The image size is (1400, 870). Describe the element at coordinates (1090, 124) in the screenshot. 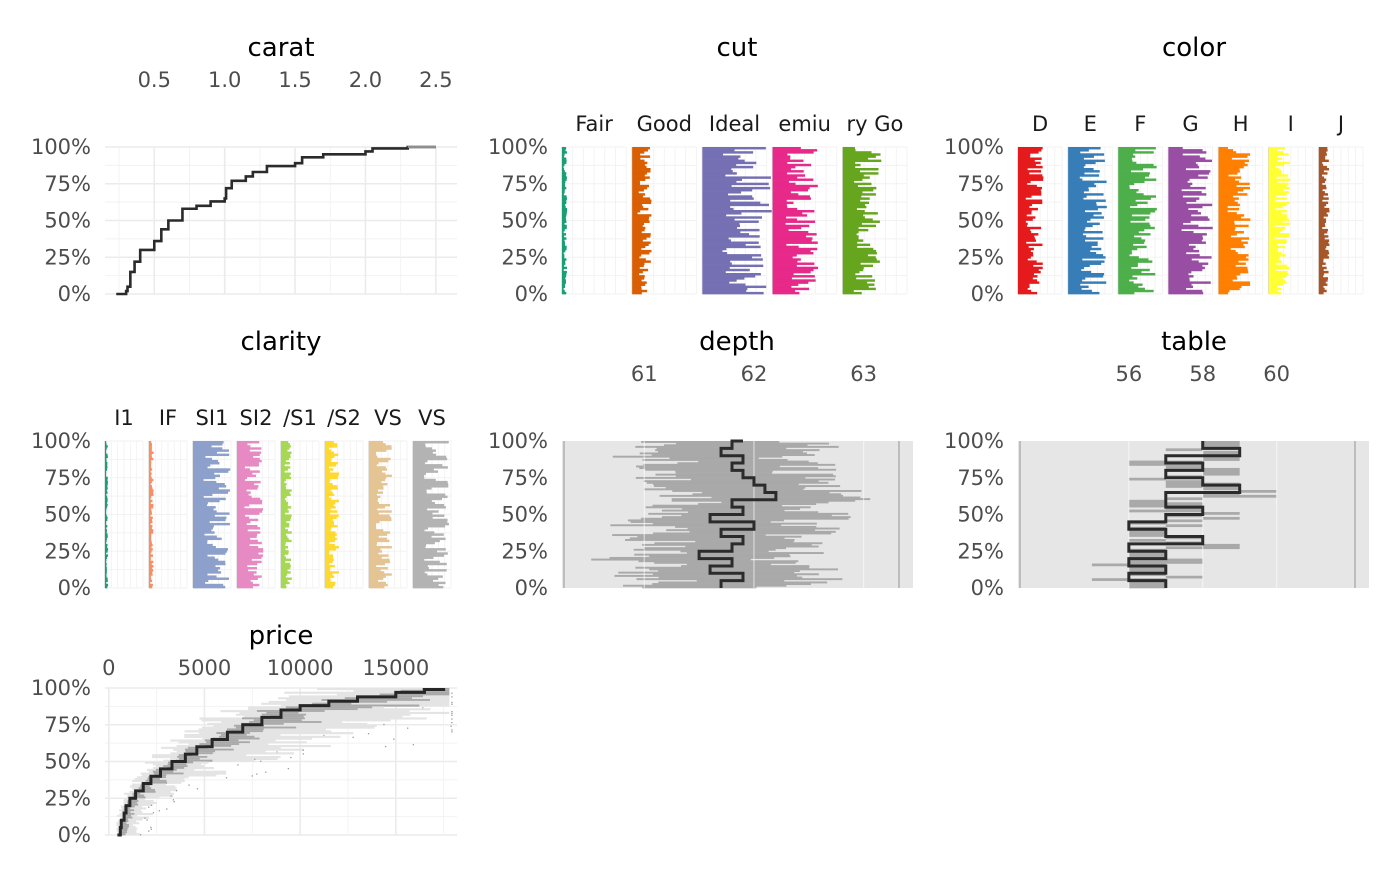

I see `color-facet-label: E` at that location.